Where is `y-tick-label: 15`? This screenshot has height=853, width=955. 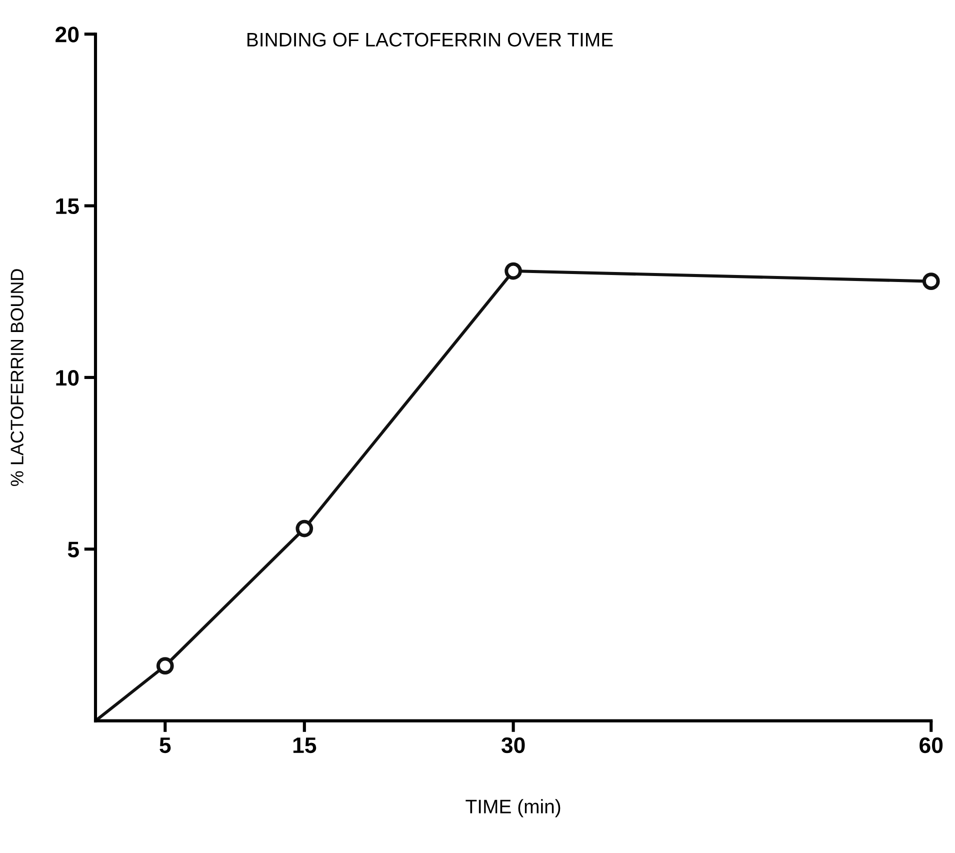
y-tick-label: 15 is located at coordinates (67, 206).